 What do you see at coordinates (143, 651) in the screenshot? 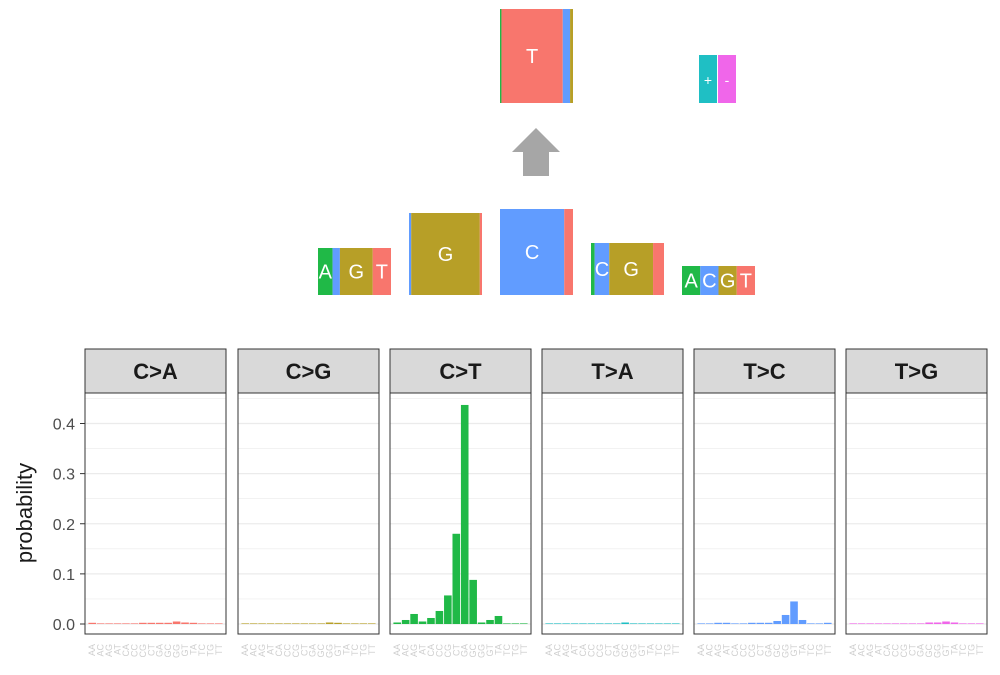
I see `x-tick-label: CG` at bounding box center [143, 651].